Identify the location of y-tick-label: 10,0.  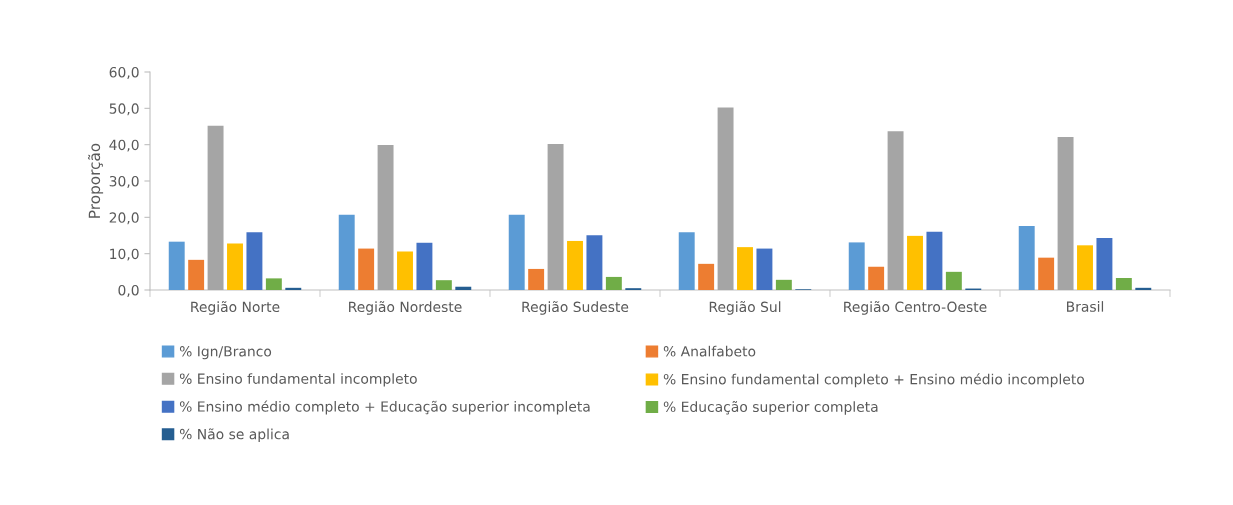
(124, 254).